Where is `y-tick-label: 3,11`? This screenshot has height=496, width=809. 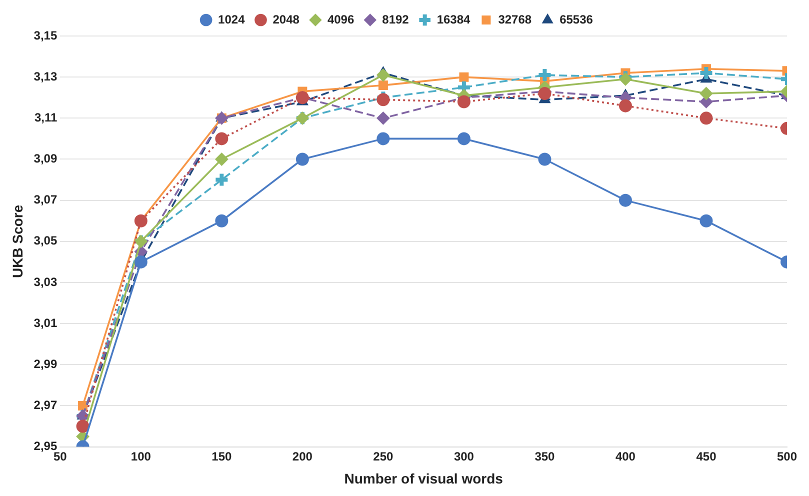 y-tick-label: 3,11 is located at coordinates (46, 117).